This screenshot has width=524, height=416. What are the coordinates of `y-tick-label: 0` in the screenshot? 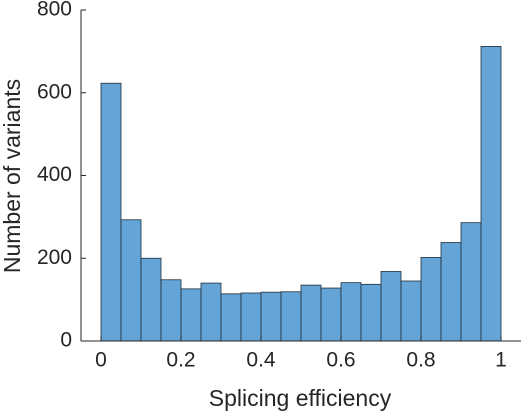 It's located at (66, 340).